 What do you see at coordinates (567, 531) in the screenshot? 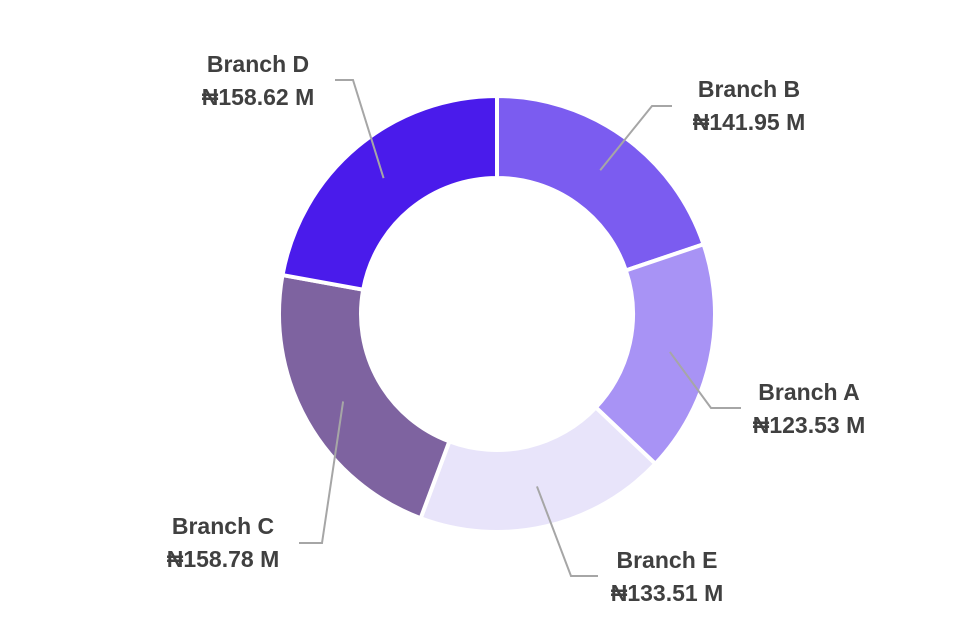
I see `leader-line-branch-e` at bounding box center [567, 531].